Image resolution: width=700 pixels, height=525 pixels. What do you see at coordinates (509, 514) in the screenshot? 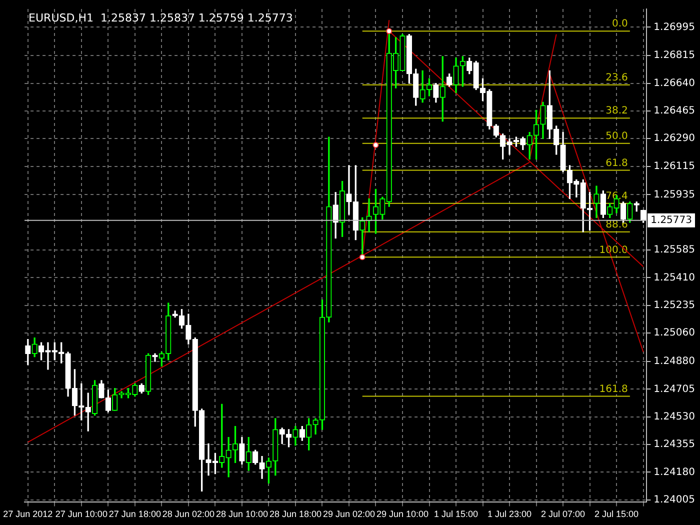
I see `x-tick-label: 1 Jul 23:00` at bounding box center [509, 514].